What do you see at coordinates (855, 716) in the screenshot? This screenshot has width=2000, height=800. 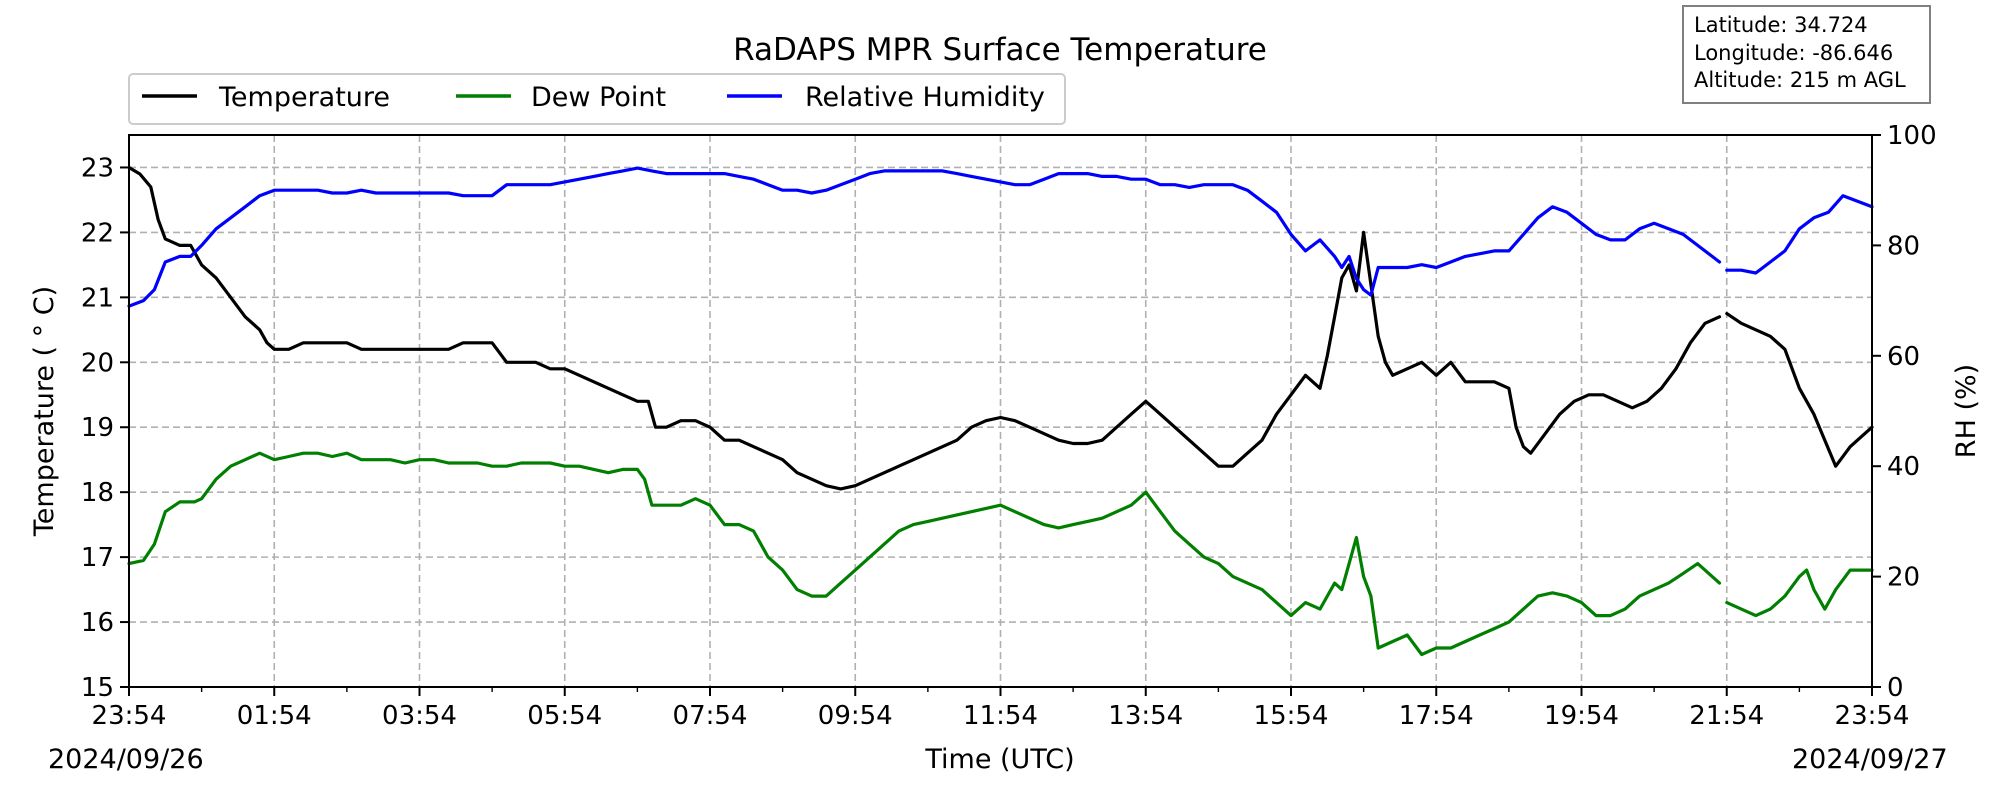 I see `x-tick-label: 09:54` at bounding box center [855, 716].